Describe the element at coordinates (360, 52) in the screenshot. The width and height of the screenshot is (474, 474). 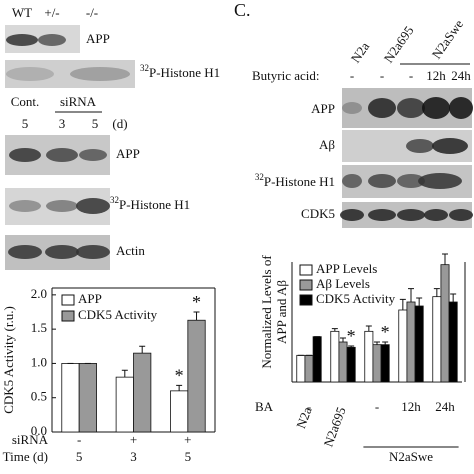
I see `label: N2a` at that location.